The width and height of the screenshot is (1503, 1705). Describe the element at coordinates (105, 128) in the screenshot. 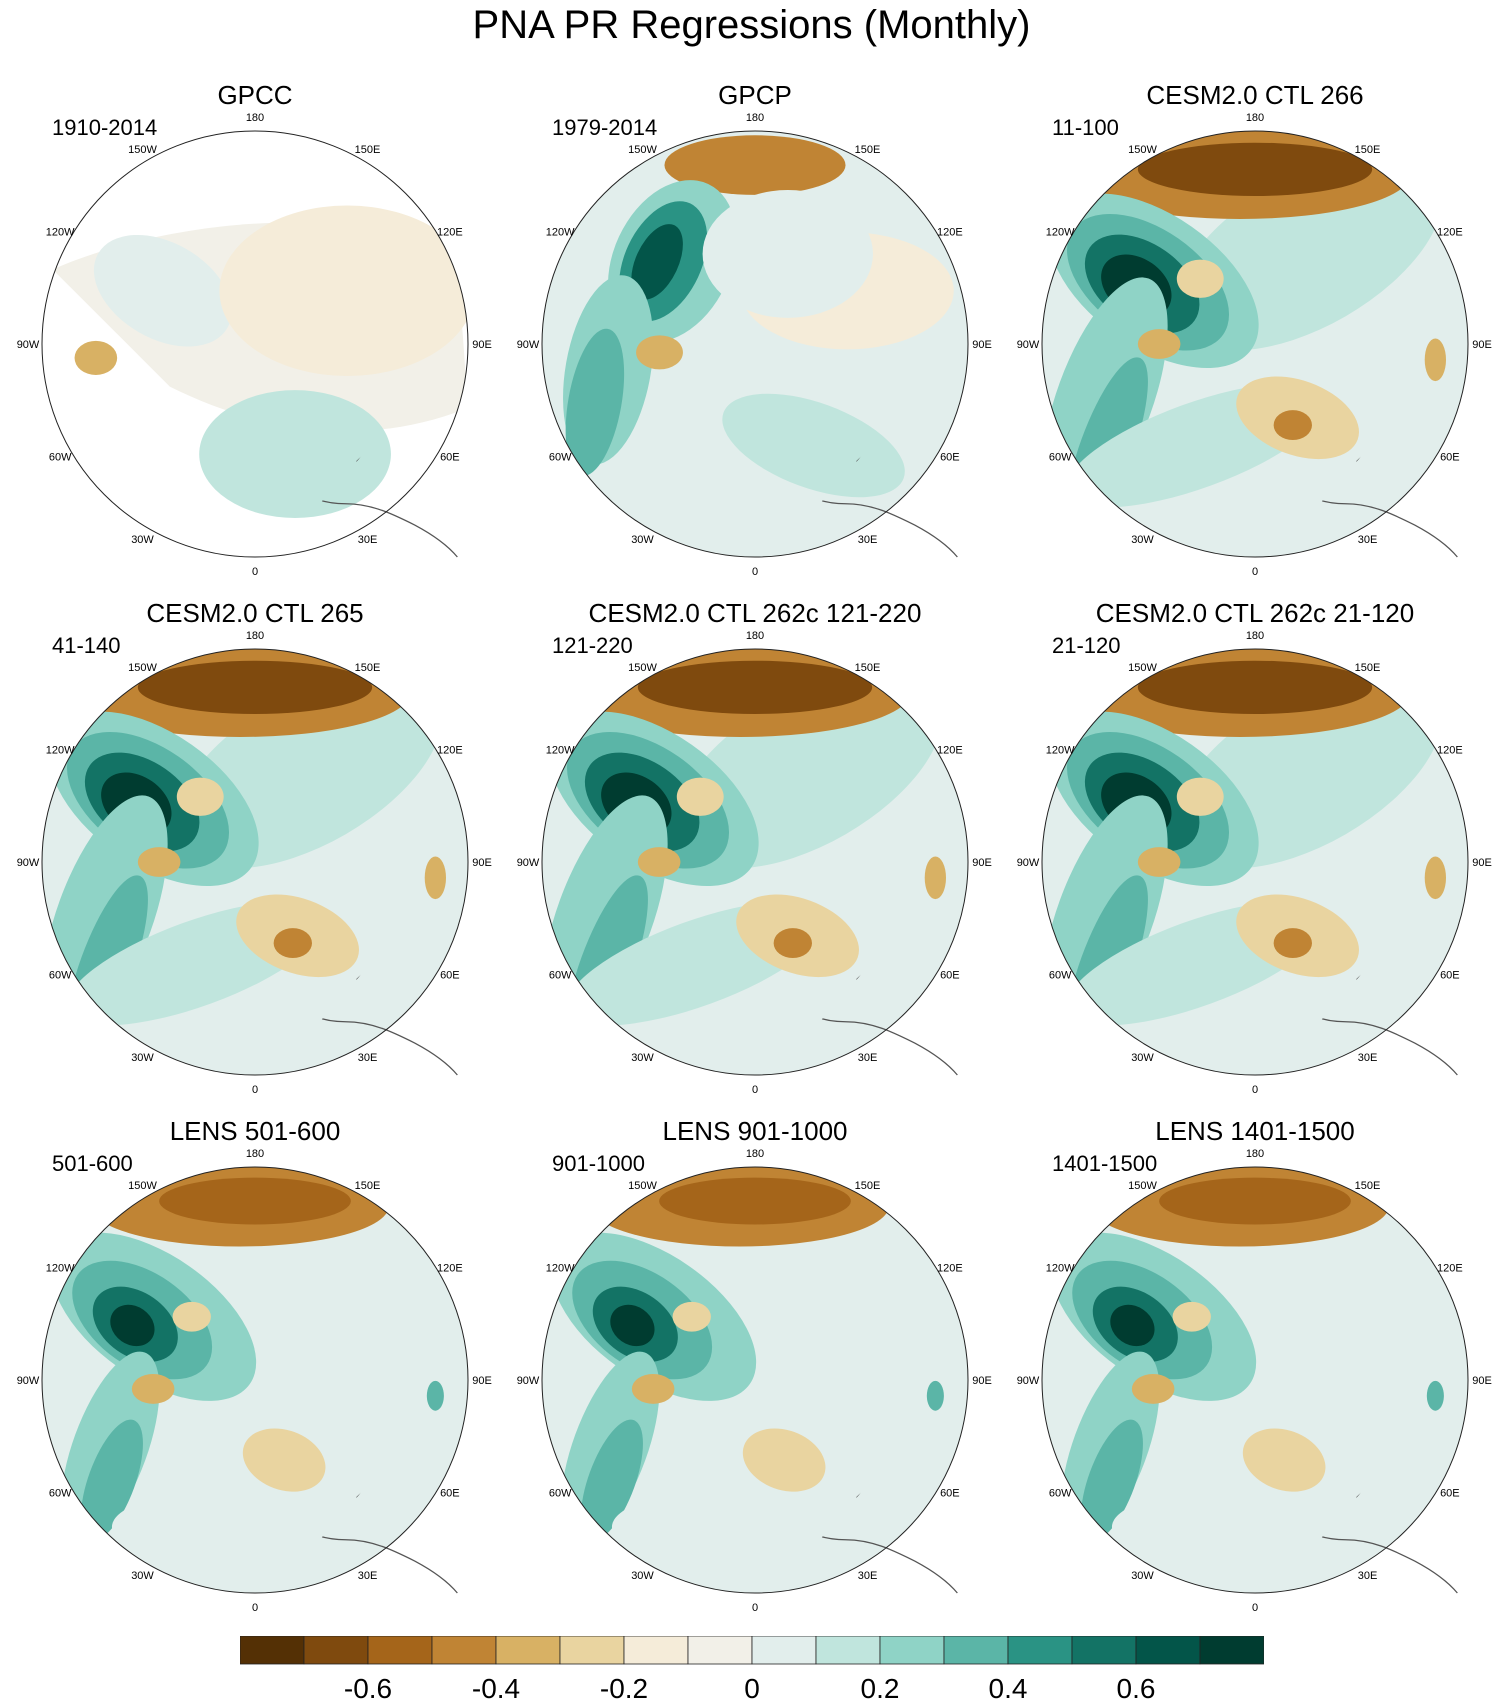

I see `panel-period-label: 1910-2014` at that location.